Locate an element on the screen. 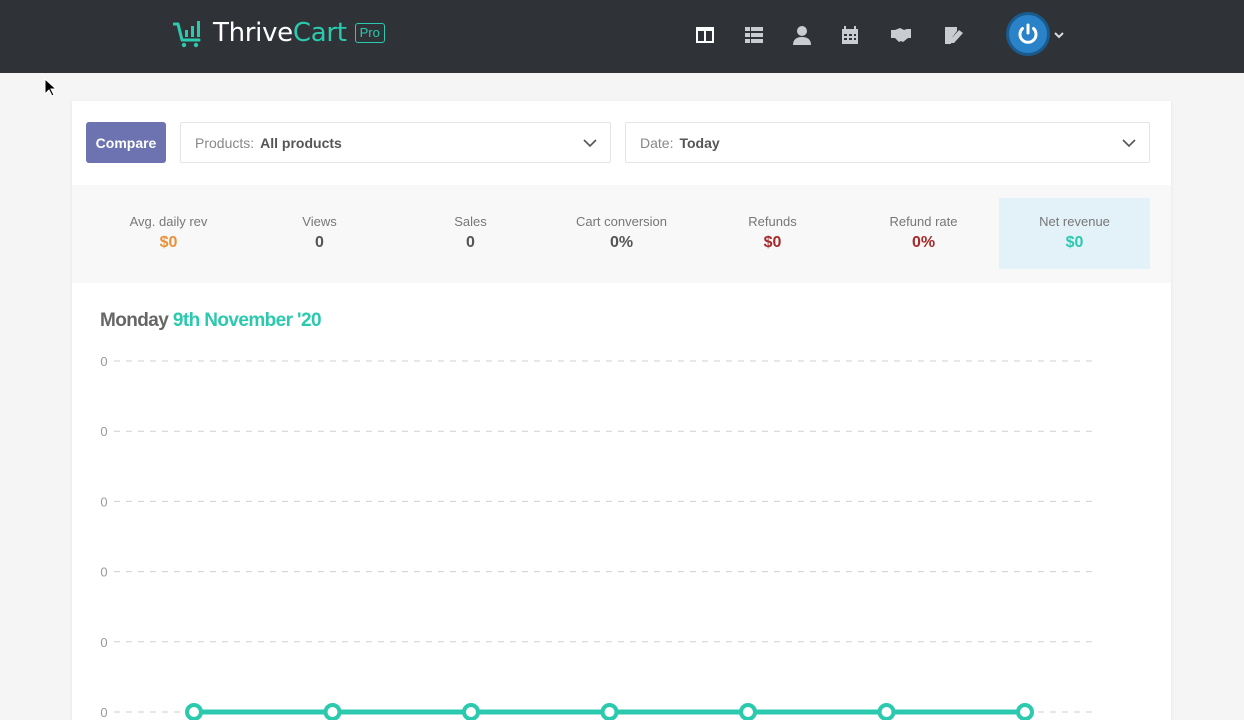  handshake-icon is located at coordinates (901, 35).